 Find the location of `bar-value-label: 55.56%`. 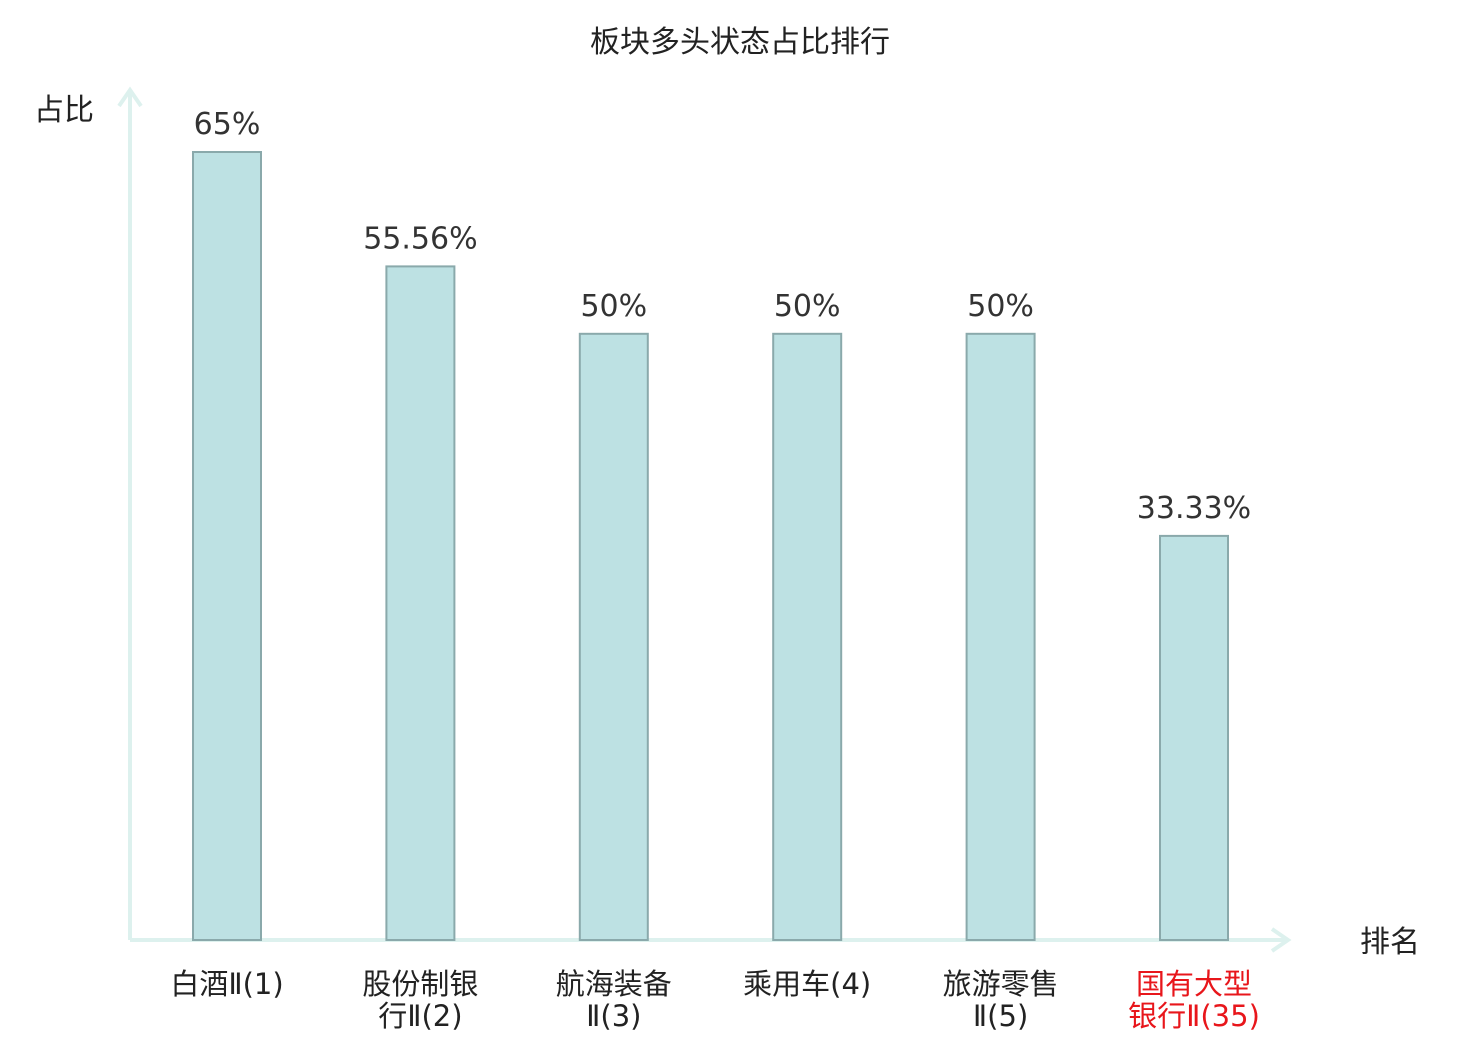

bar-value-label: 55.56% is located at coordinates (420, 238).